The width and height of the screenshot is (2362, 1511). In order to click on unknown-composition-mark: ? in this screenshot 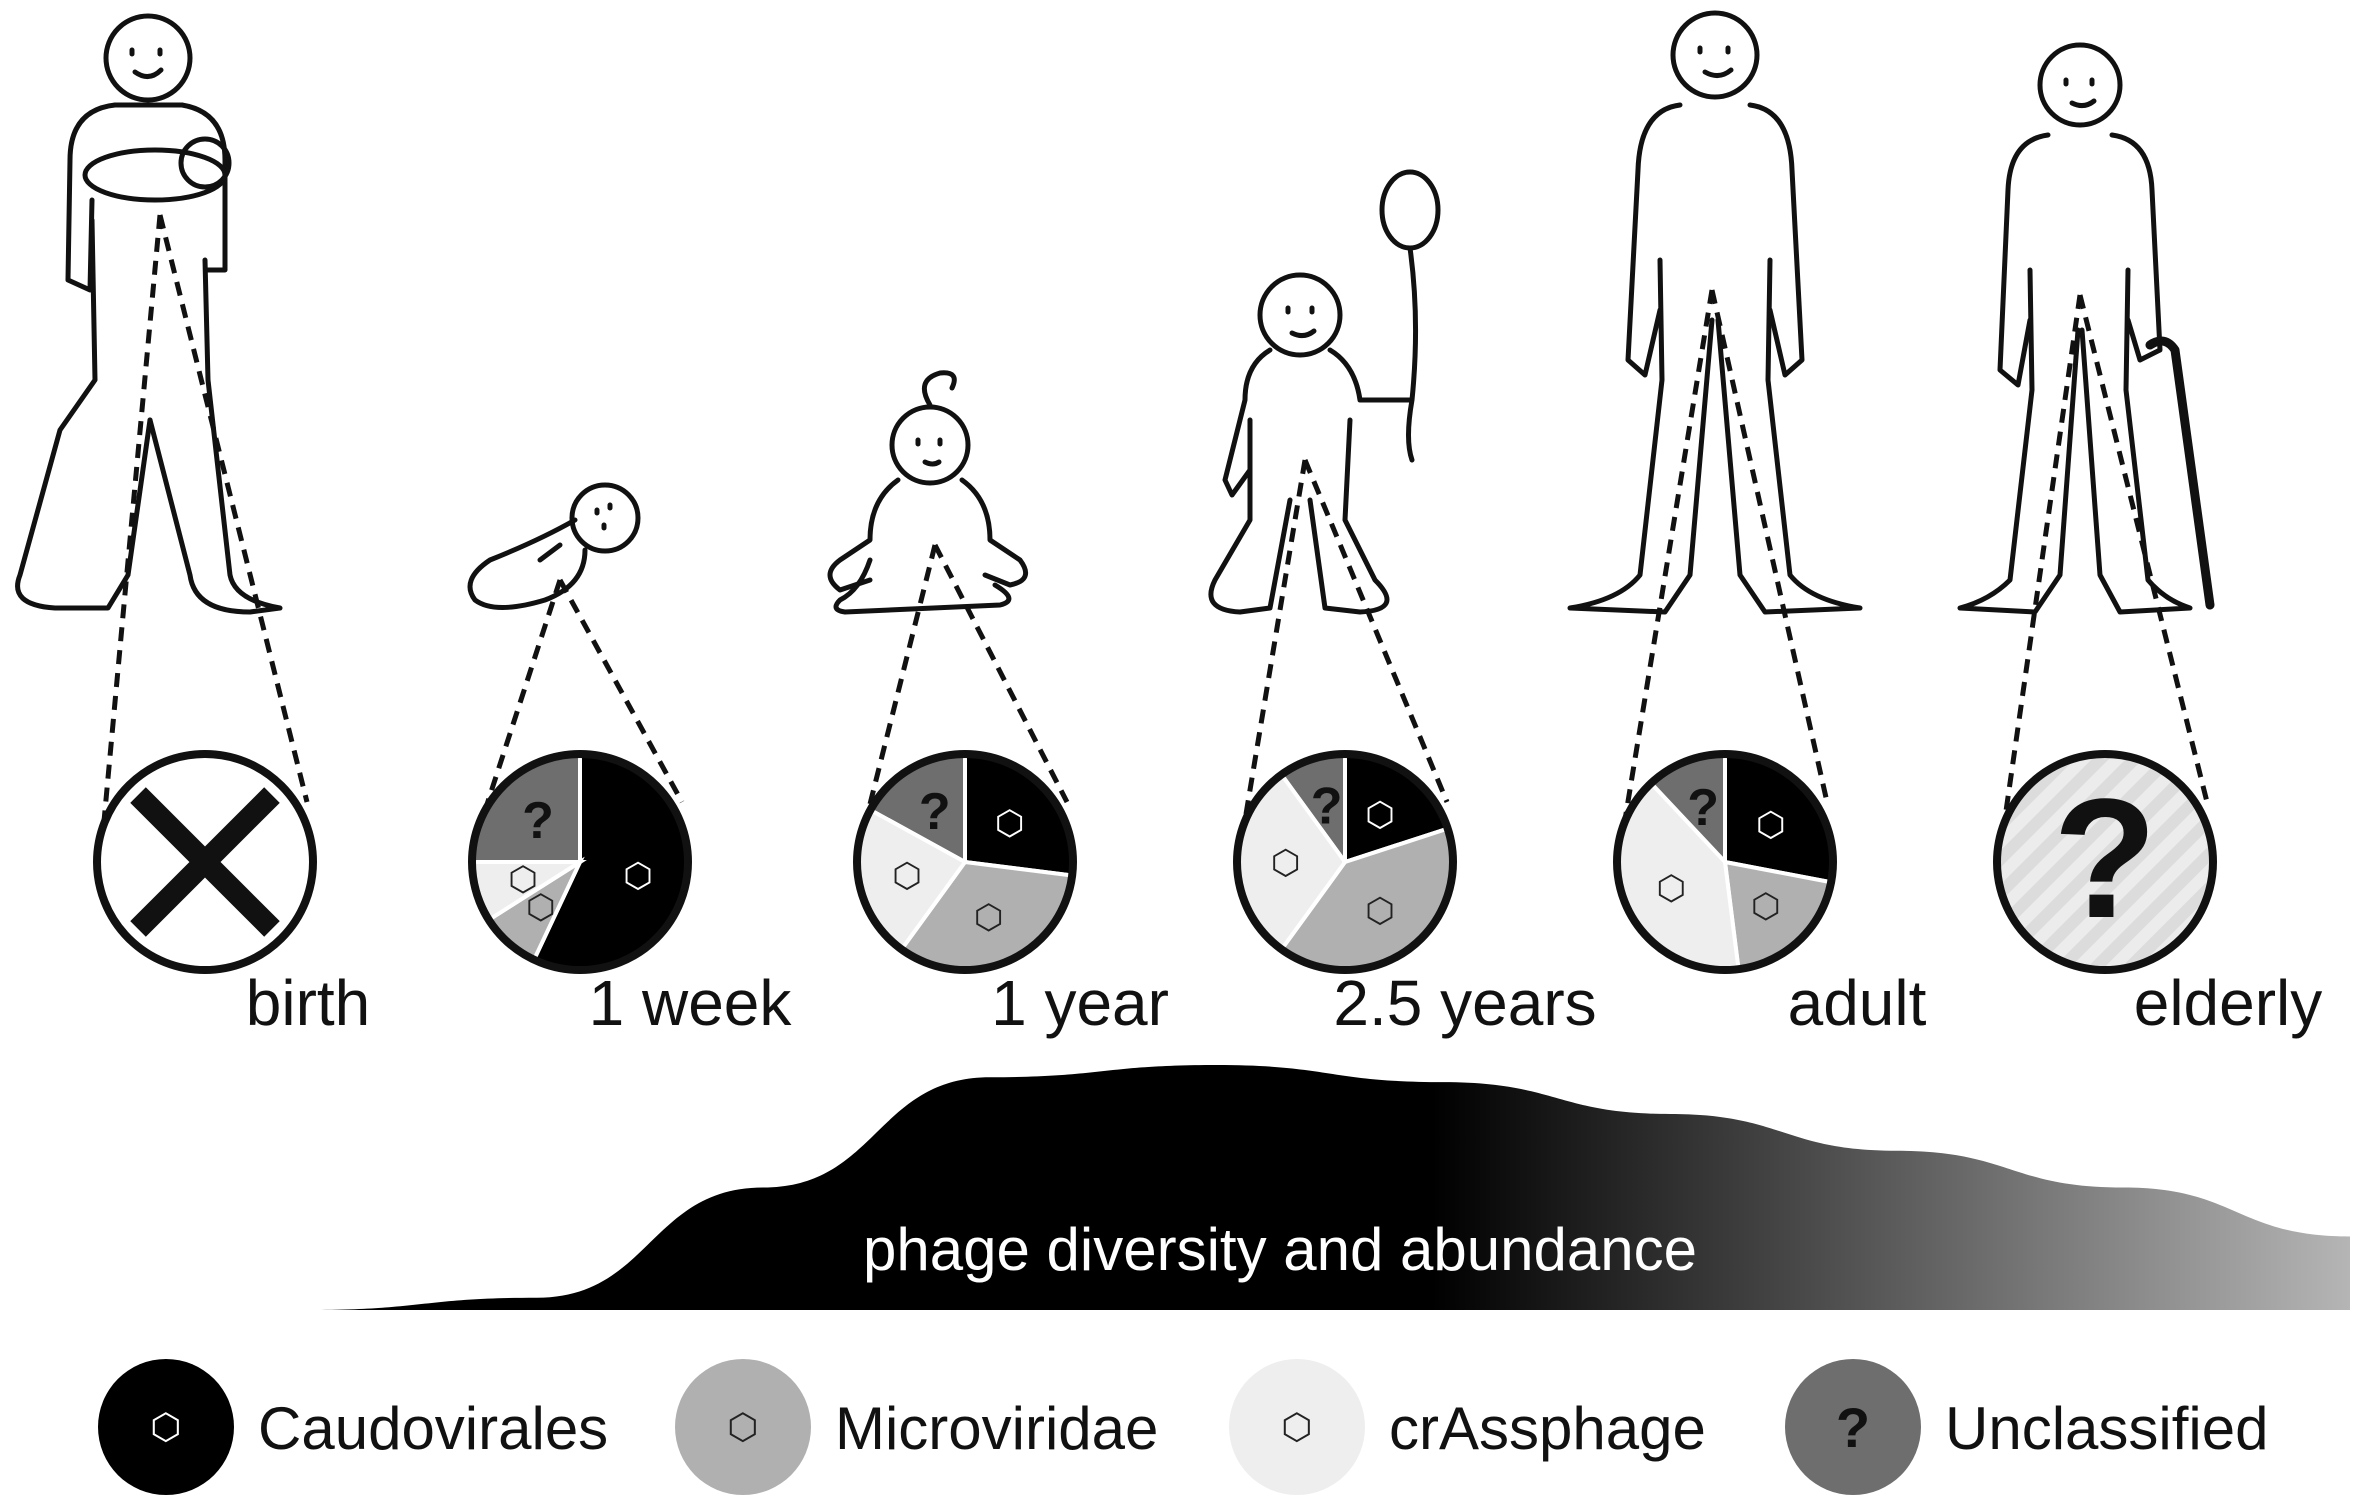, I will do `click(2105, 859)`.